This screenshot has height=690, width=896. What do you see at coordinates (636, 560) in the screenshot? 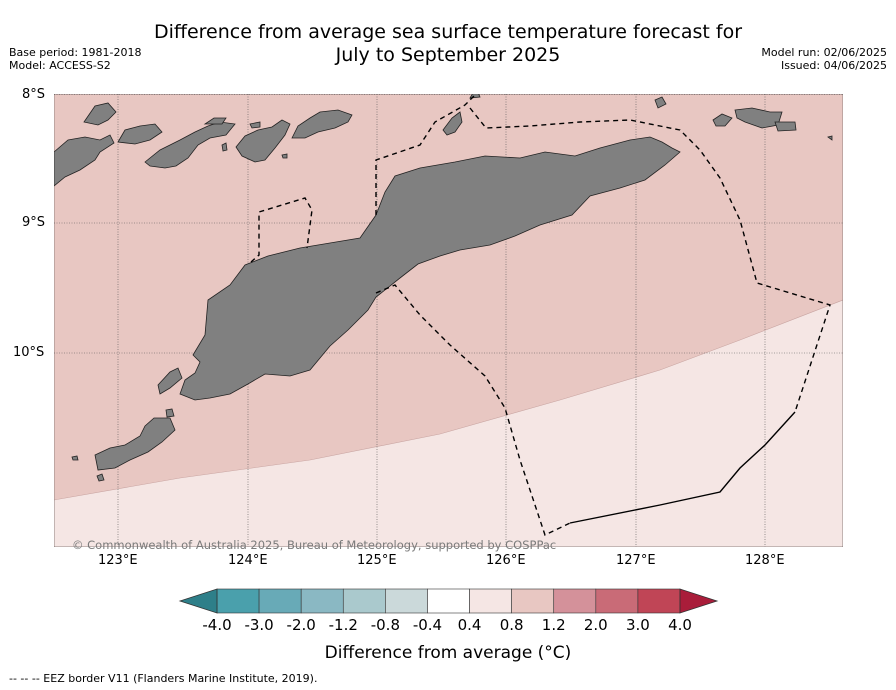
I see `lon-label-127e: 127°E` at bounding box center [636, 560].